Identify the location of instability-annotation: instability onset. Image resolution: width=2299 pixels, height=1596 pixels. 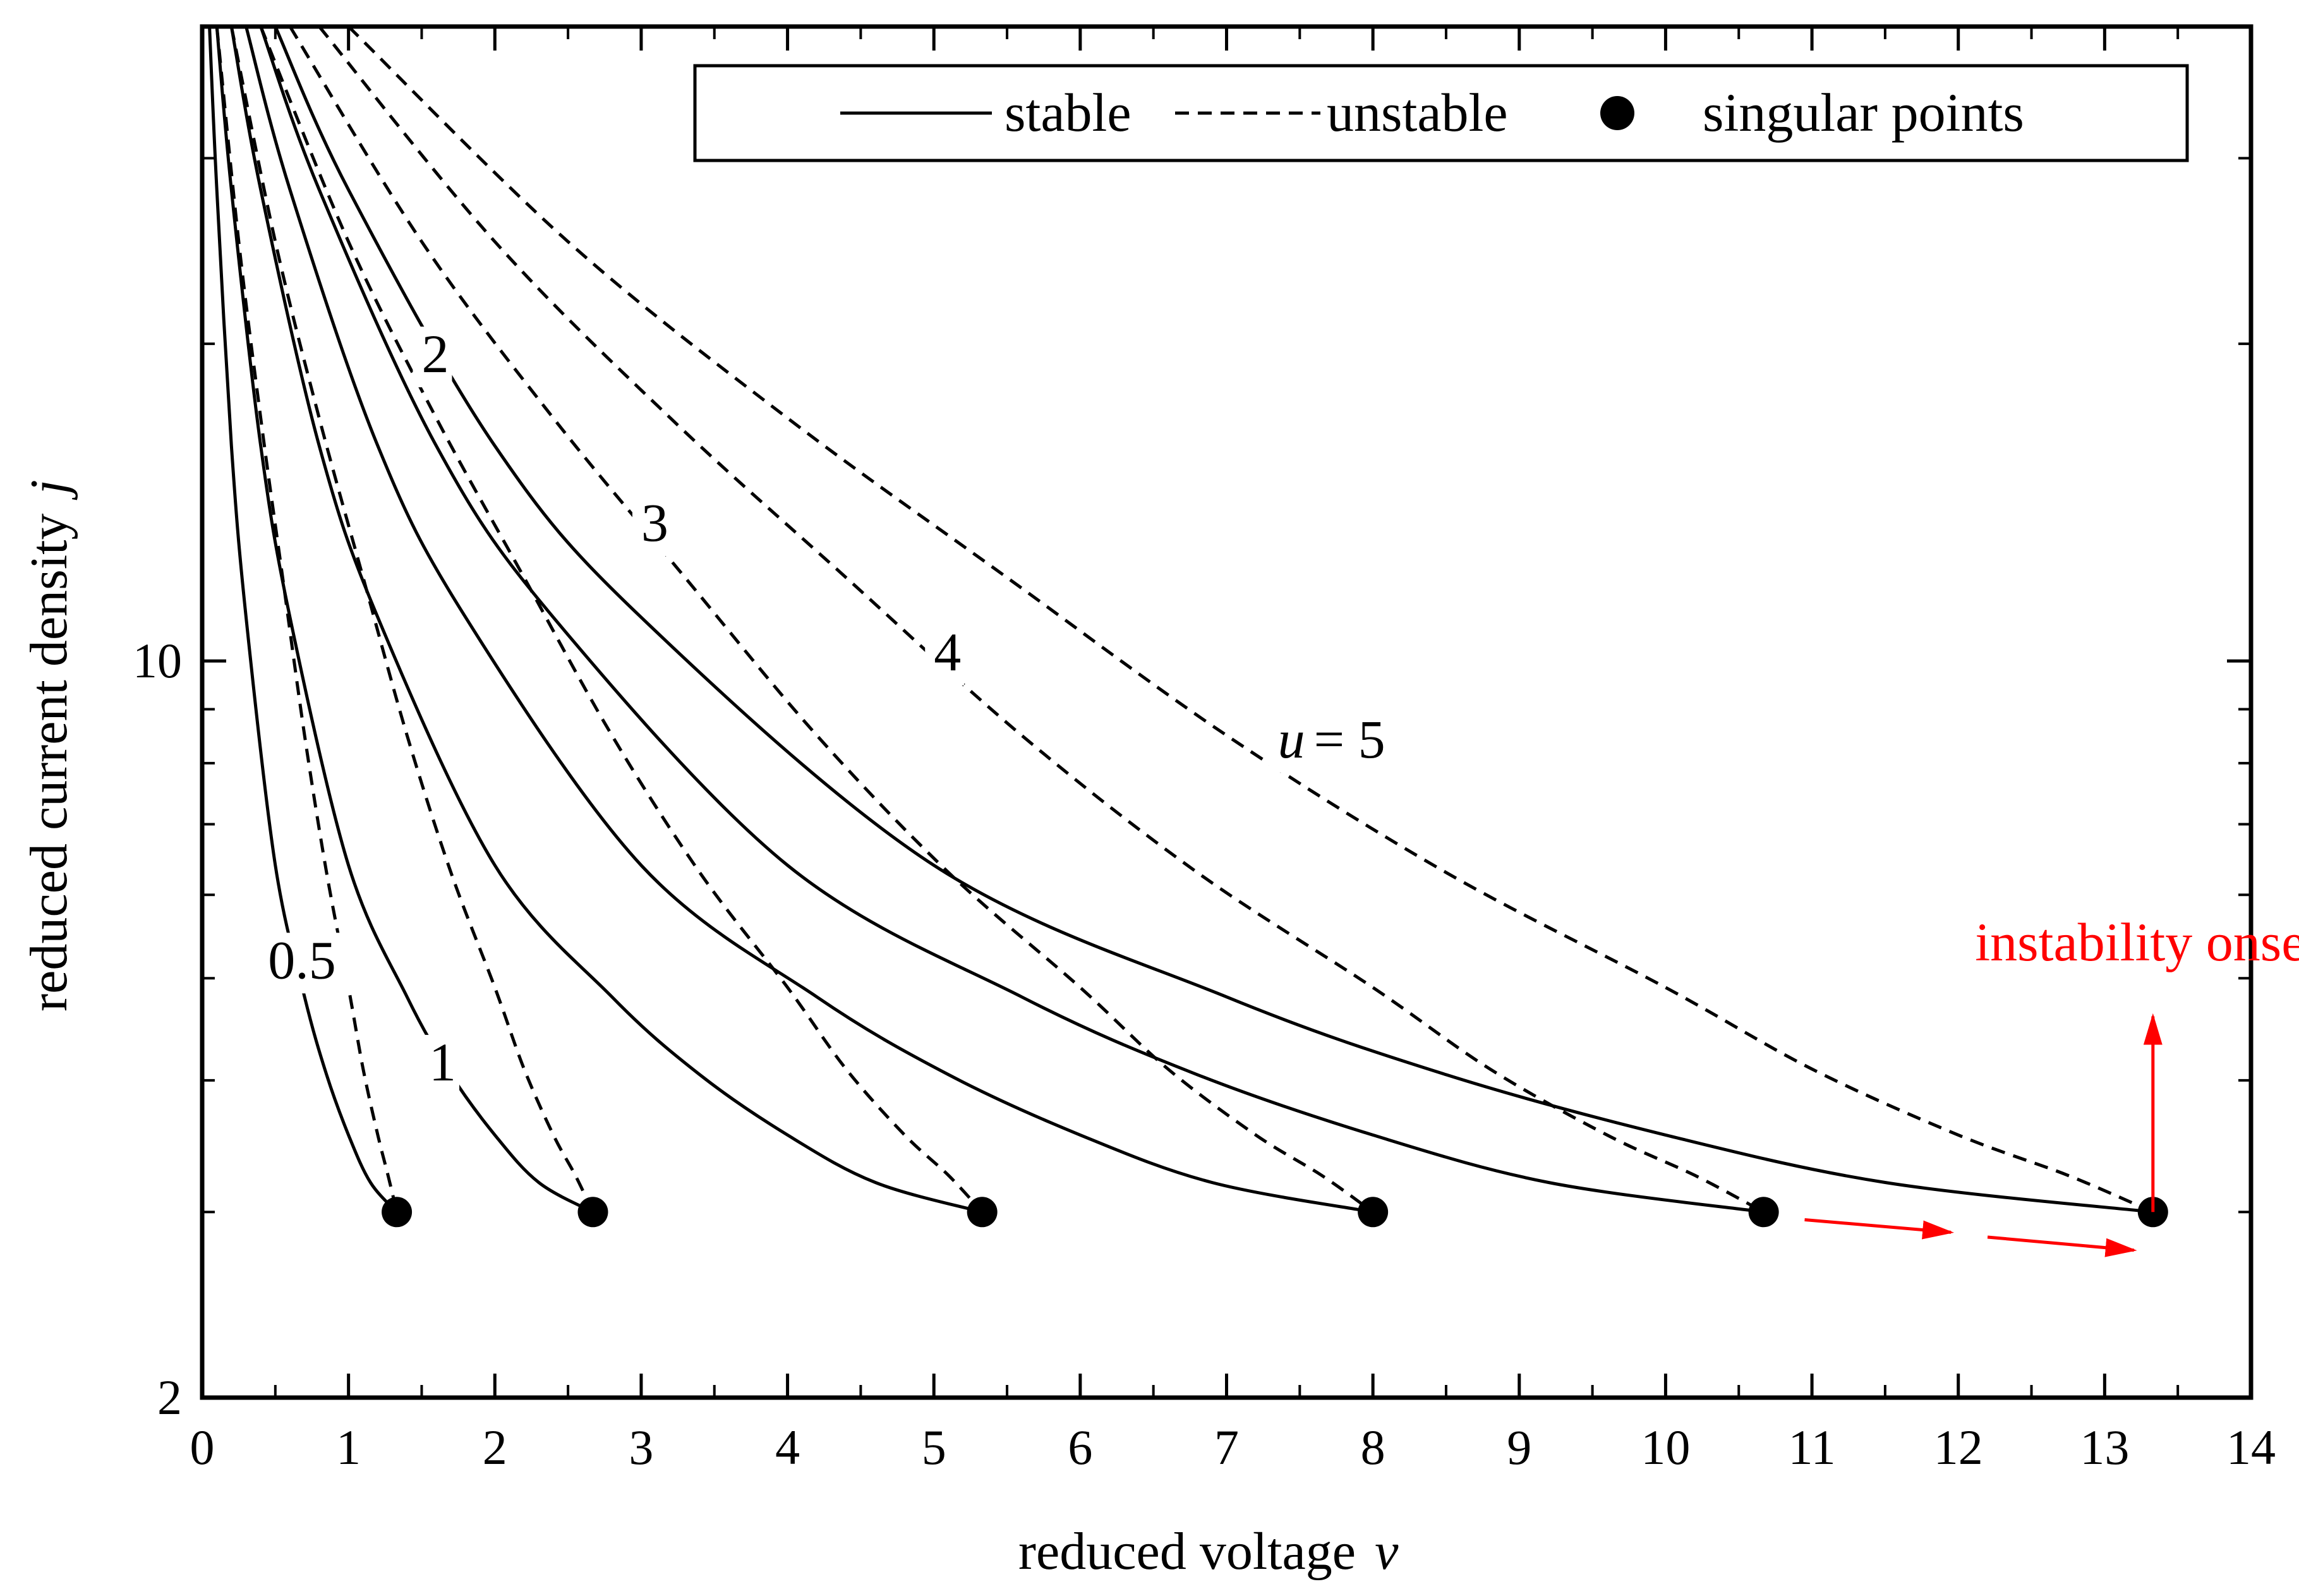
(2051, 1084).